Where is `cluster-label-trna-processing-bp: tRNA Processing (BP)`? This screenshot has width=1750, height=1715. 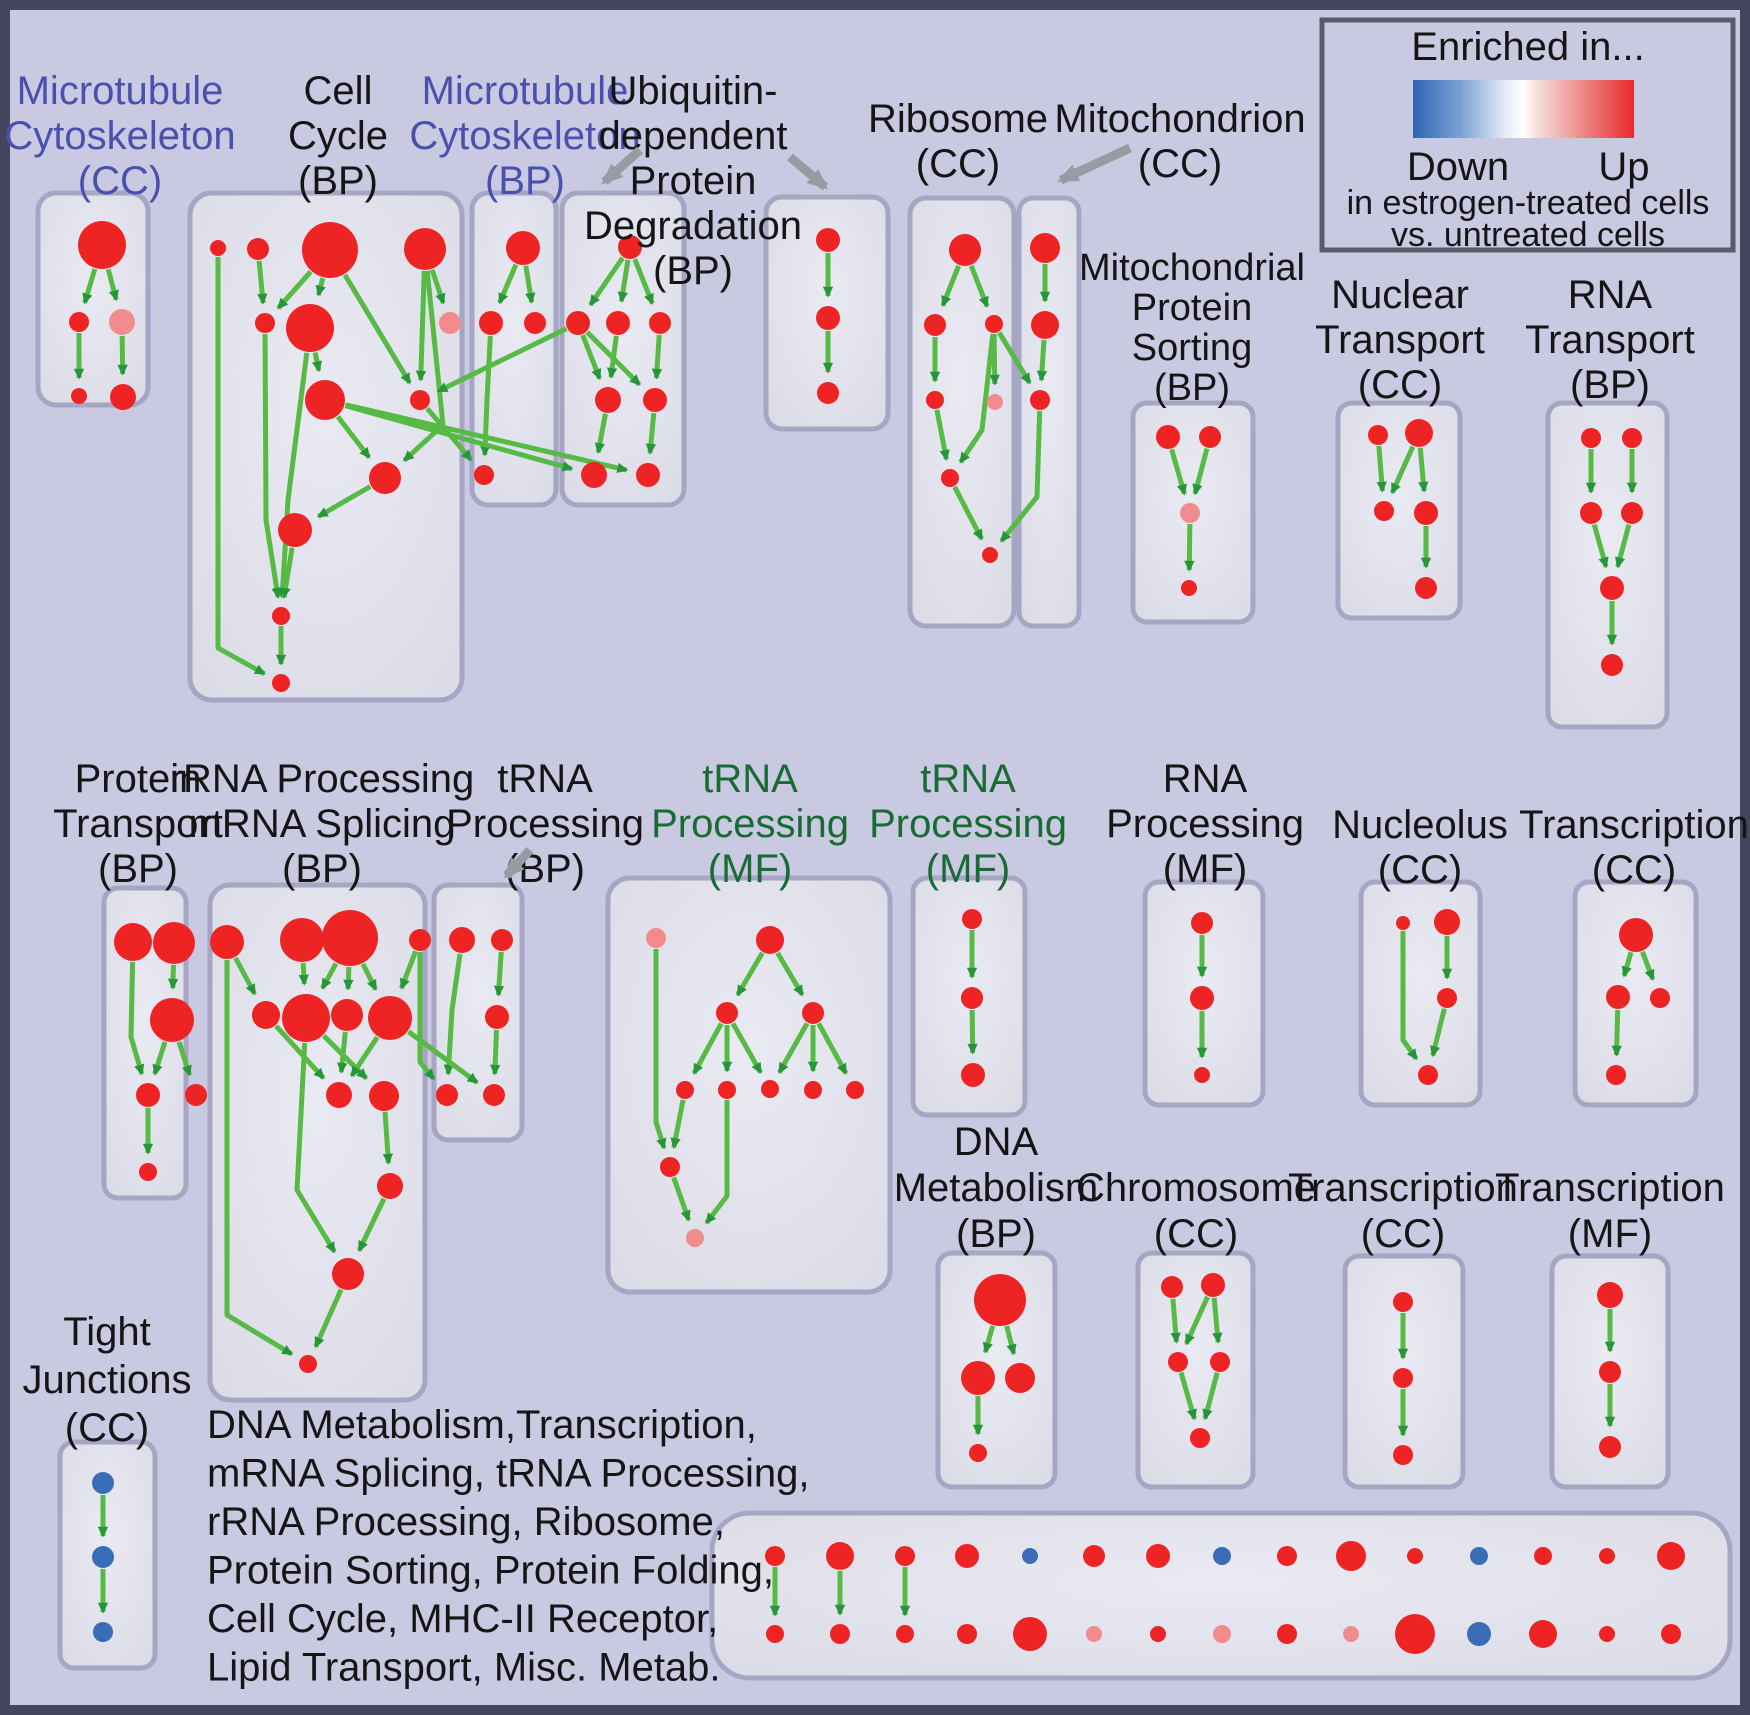 cluster-label-trna-processing-bp: tRNA Processing (BP) is located at coordinates (545, 824).